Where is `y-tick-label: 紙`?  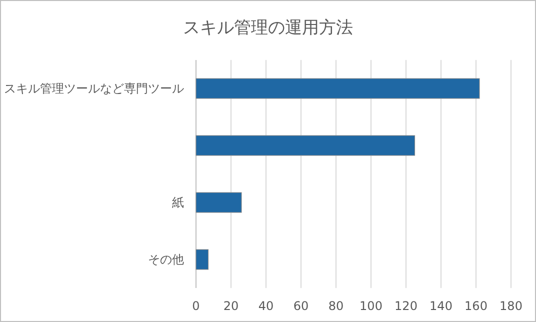
y-tick-label: 紙 is located at coordinates (178, 203).